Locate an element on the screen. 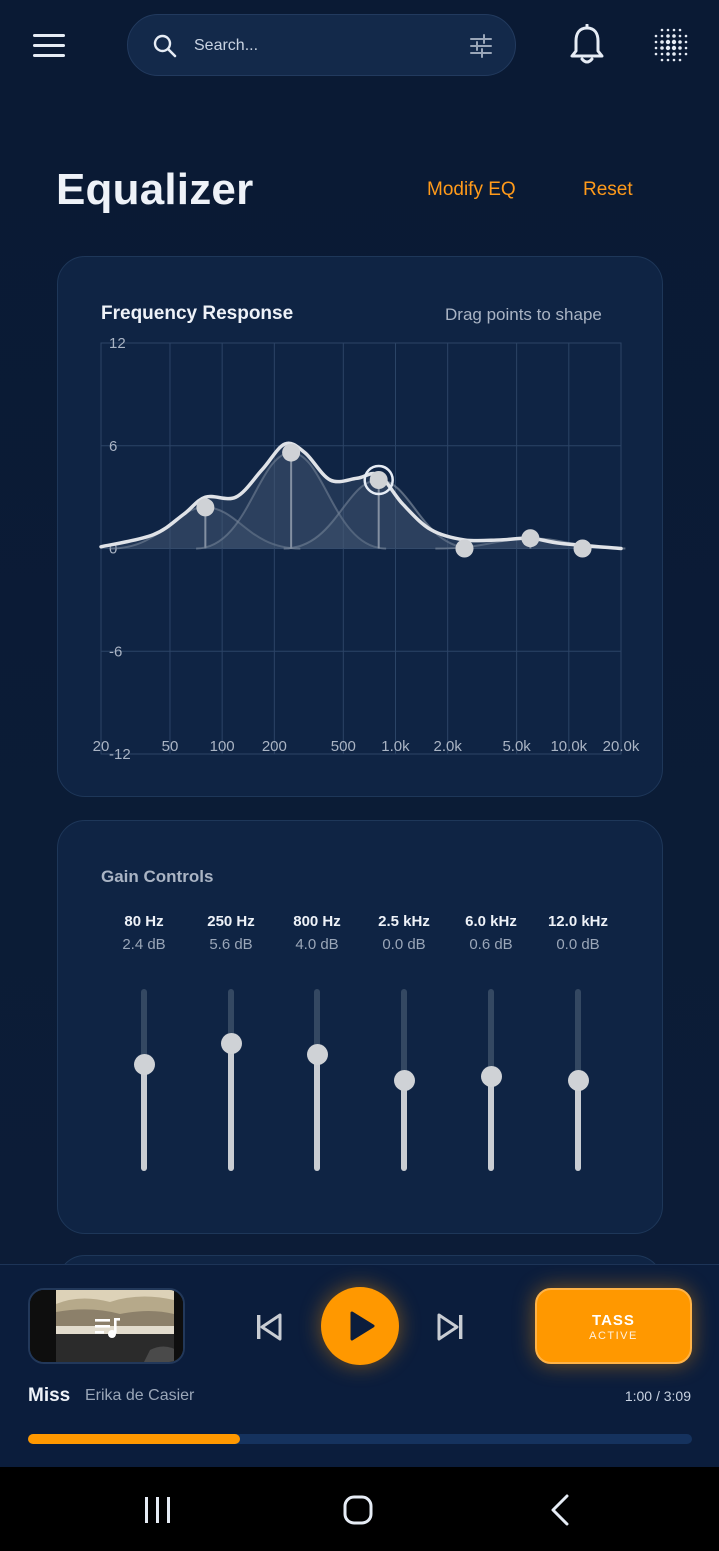  search-input is located at coordinates (324, 46).